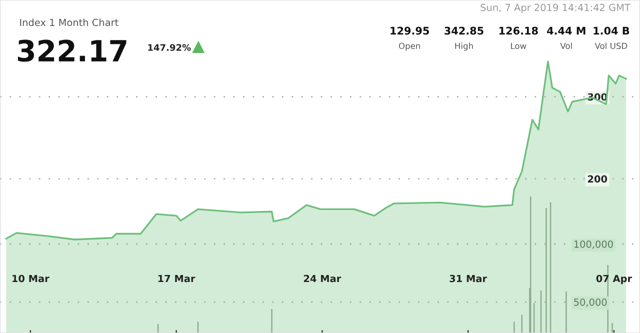 The height and width of the screenshot is (333, 640). What do you see at coordinates (464, 30) in the screenshot?
I see `annotation: 342.85` at bounding box center [464, 30].